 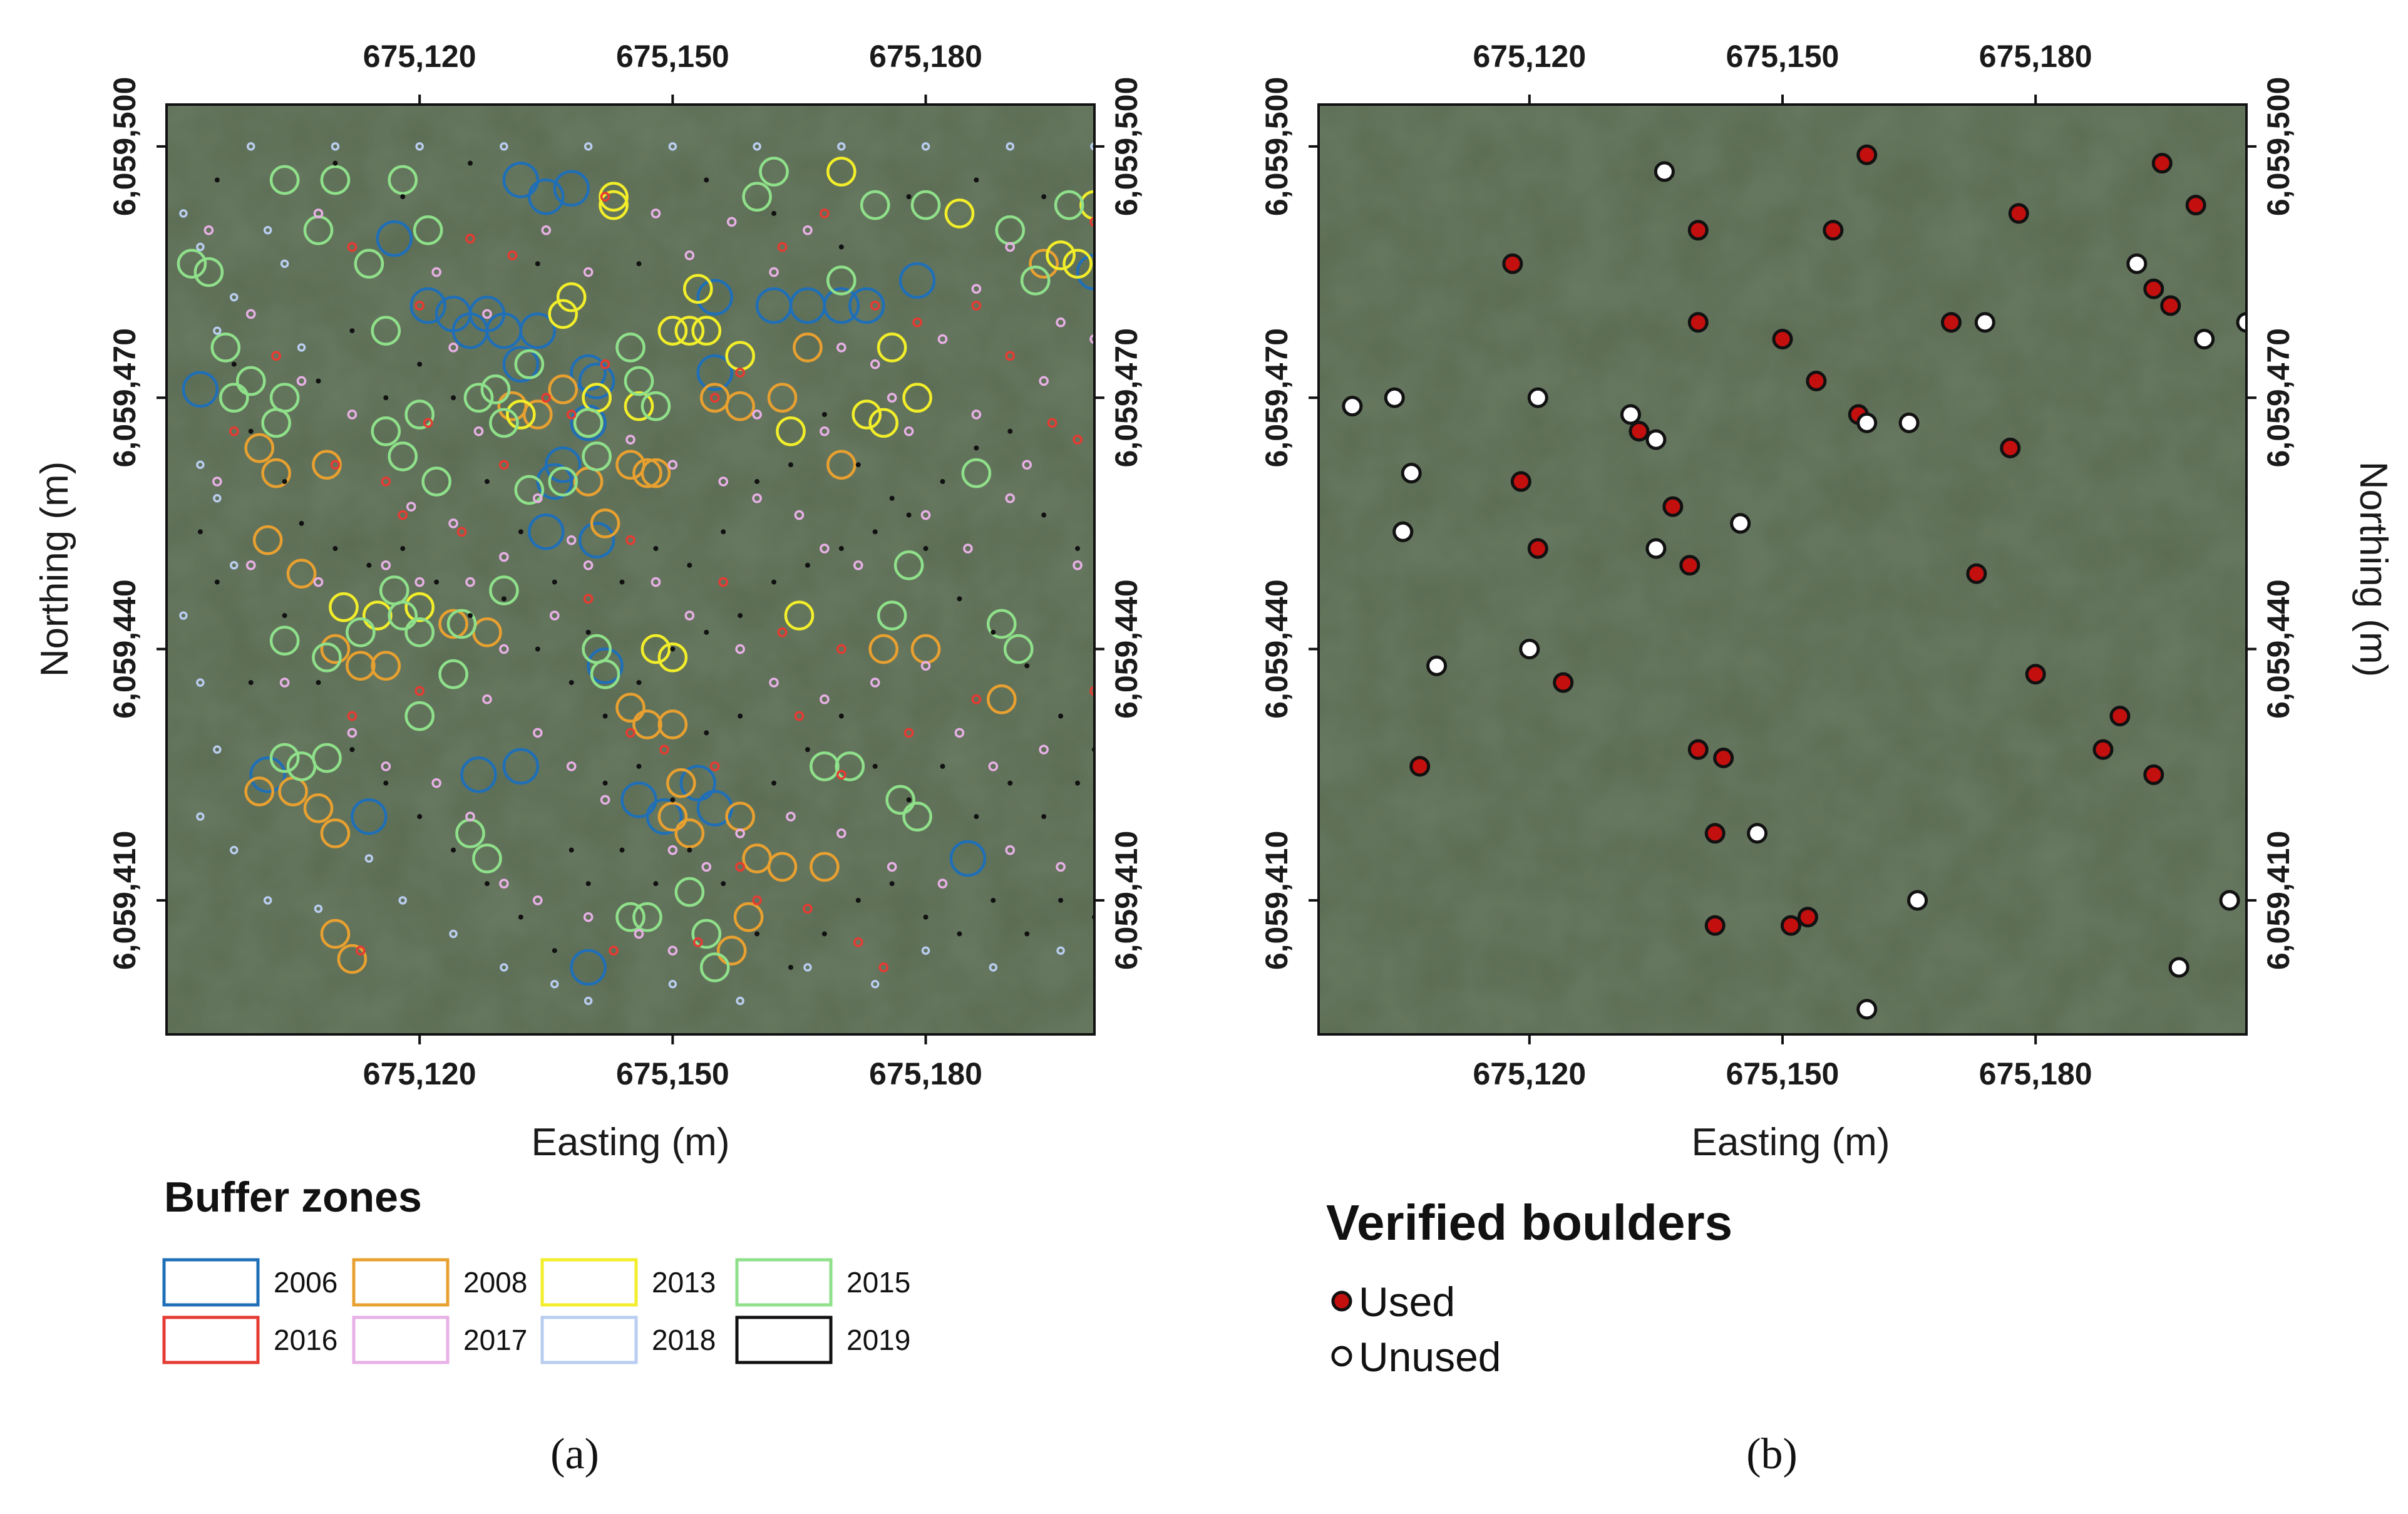 What do you see at coordinates (684, 1340) in the screenshot?
I see `legend-a-label-2018: 2018` at bounding box center [684, 1340].